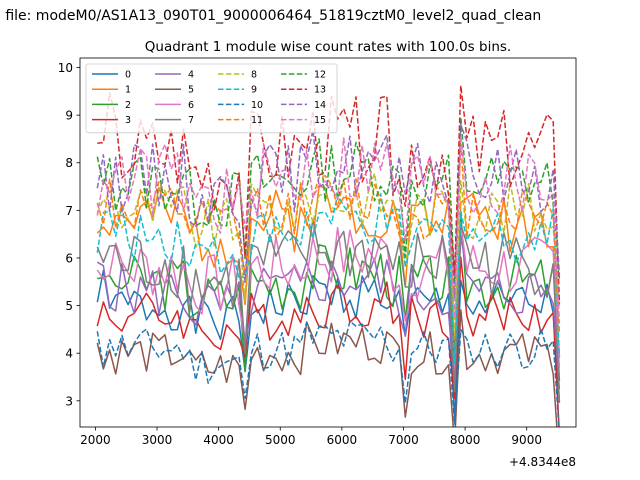 Image resolution: width=640 pixels, height=480 pixels. Describe the element at coordinates (342, 440) in the screenshot. I see `x-tick-label: 6000` at that location.